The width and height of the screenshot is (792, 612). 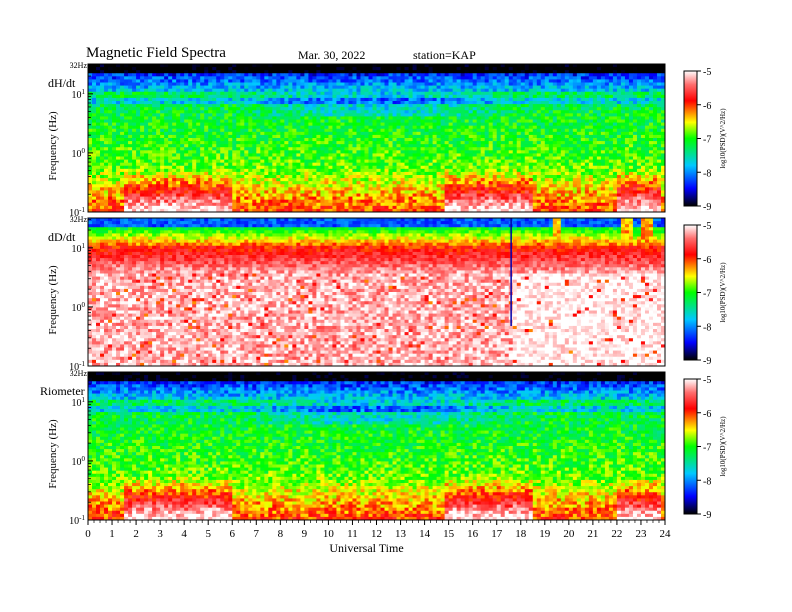 What do you see at coordinates (425, 534) in the screenshot?
I see `x-tick-label: 14` at bounding box center [425, 534].